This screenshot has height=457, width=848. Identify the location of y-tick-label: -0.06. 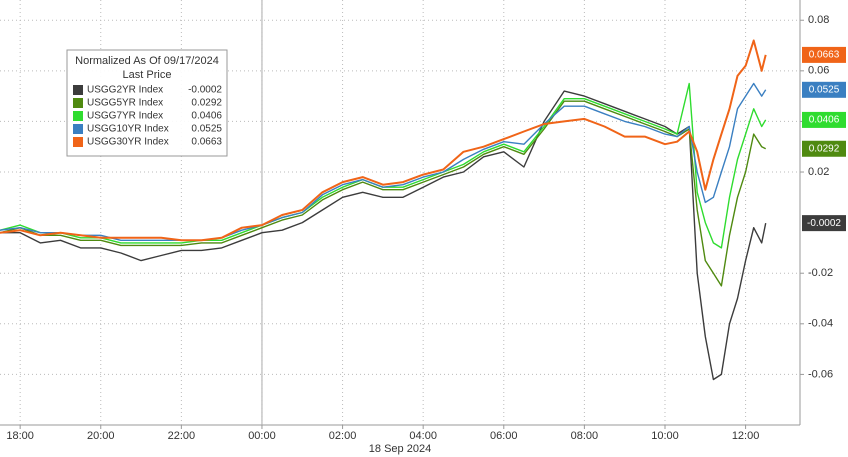
(820, 374).